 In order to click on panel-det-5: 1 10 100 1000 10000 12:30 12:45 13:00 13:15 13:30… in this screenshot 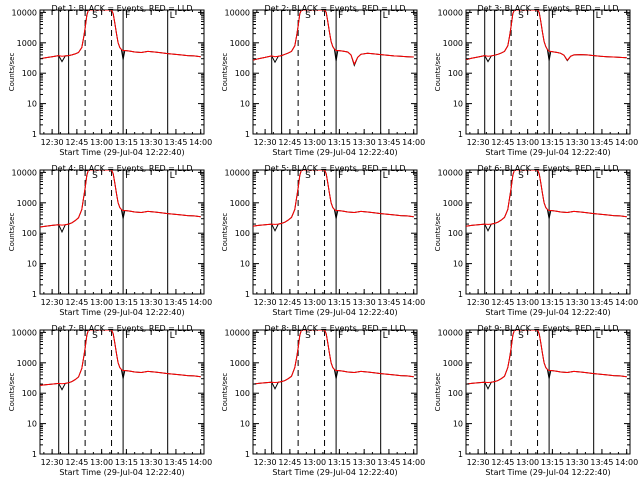, I will do `click(323, 240)`.